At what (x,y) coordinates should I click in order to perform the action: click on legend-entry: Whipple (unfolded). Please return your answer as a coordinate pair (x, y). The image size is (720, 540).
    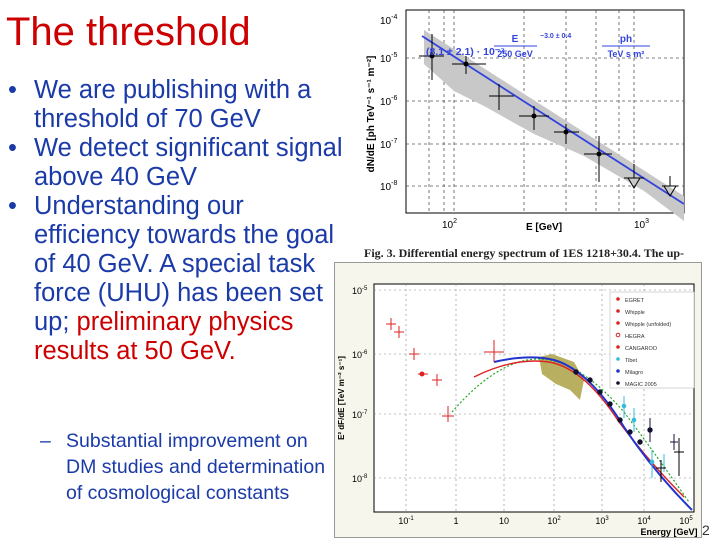
    Looking at the image, I should click on (648, 325).